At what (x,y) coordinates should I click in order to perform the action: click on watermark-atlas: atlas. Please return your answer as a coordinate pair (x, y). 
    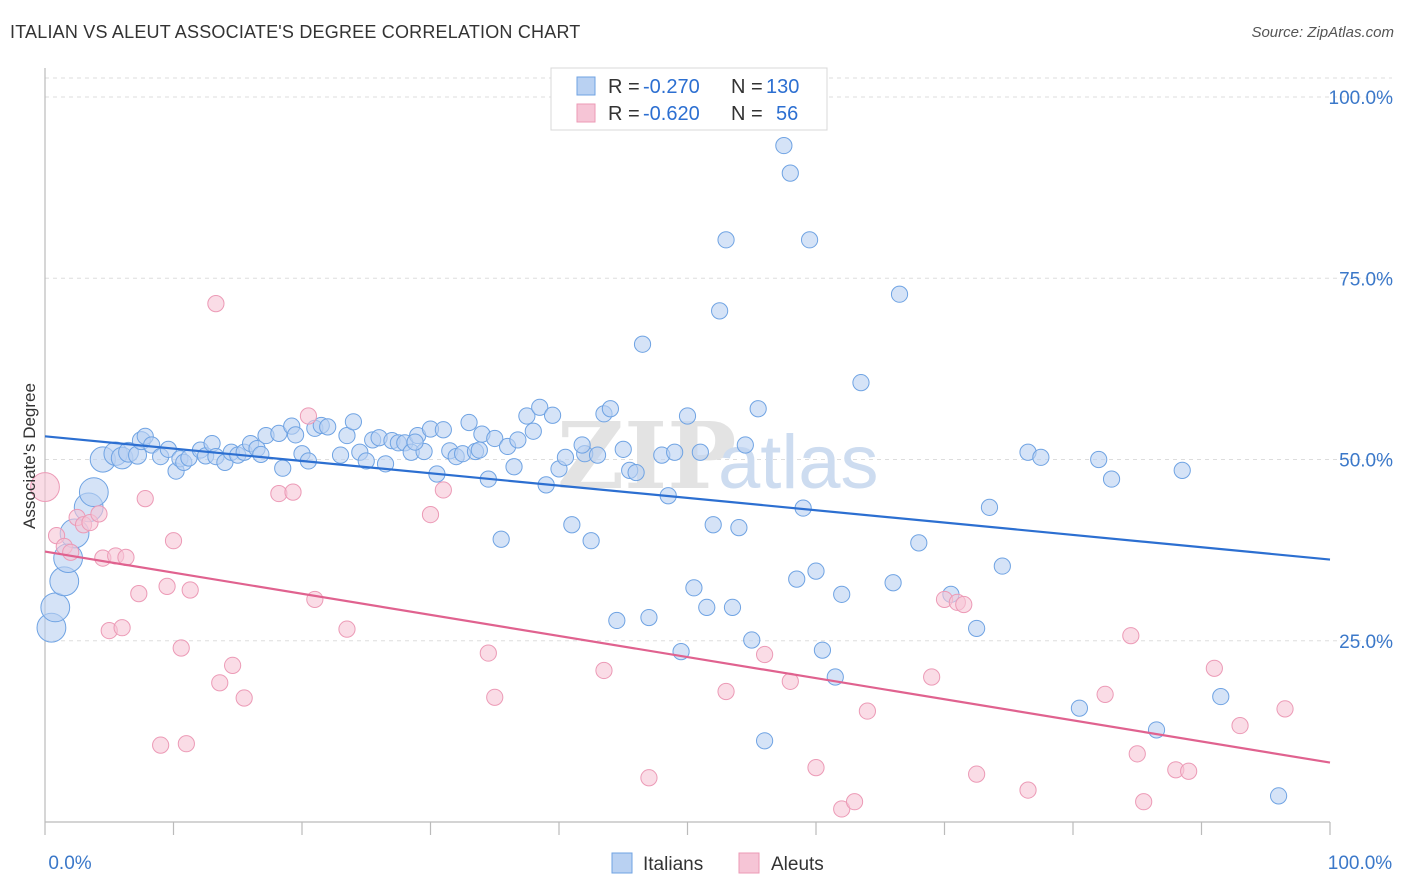
    Looking at the image, I should click on (798, 462).